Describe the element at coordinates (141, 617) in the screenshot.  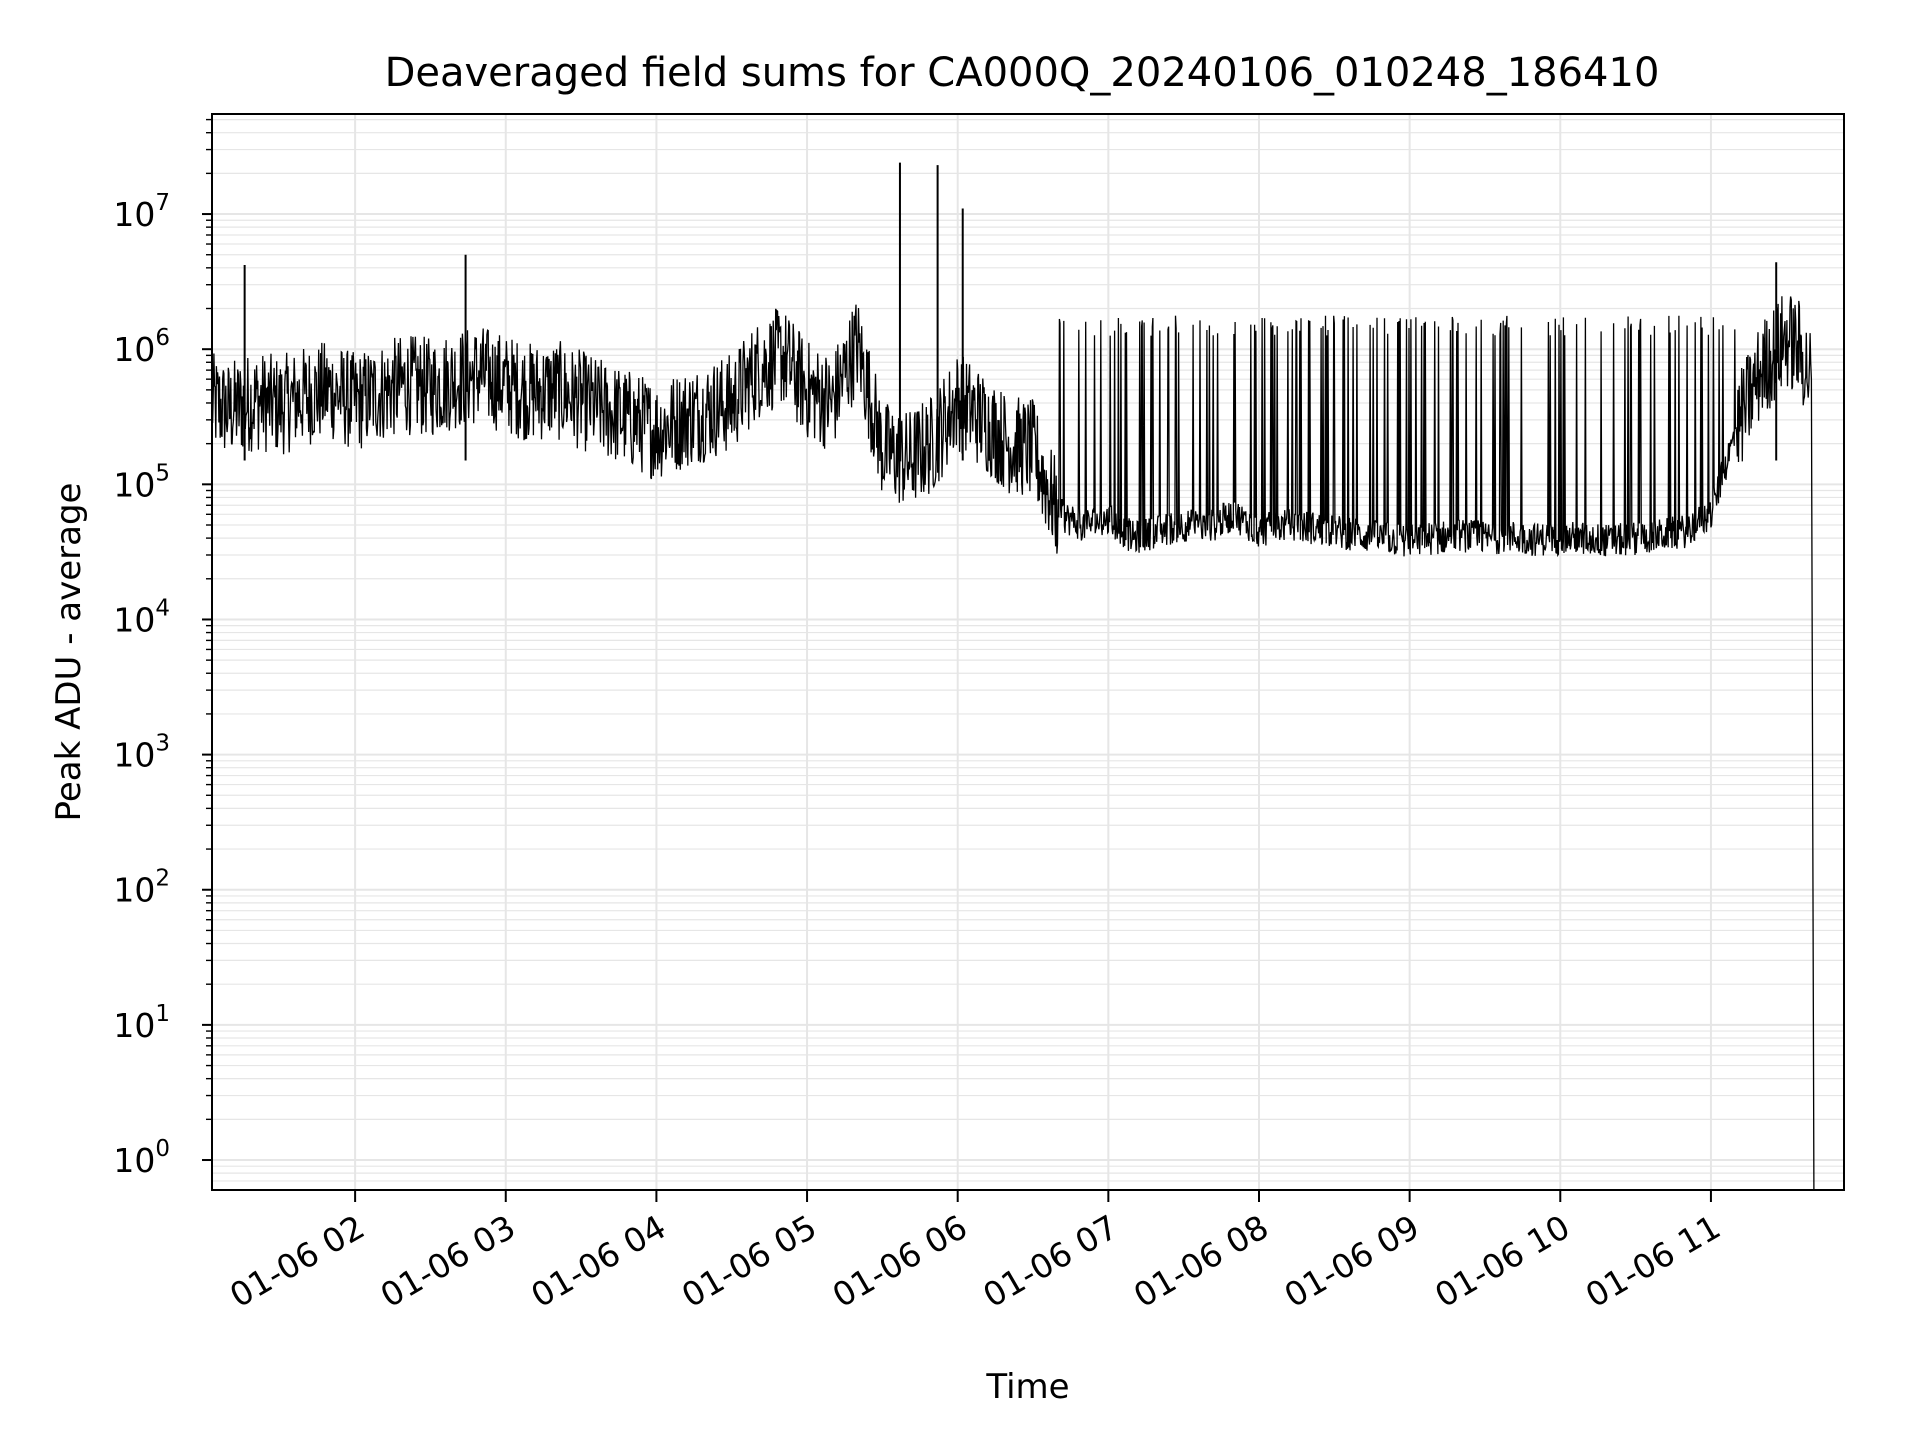
I see `y-tick-label: 10⁴` at that location.